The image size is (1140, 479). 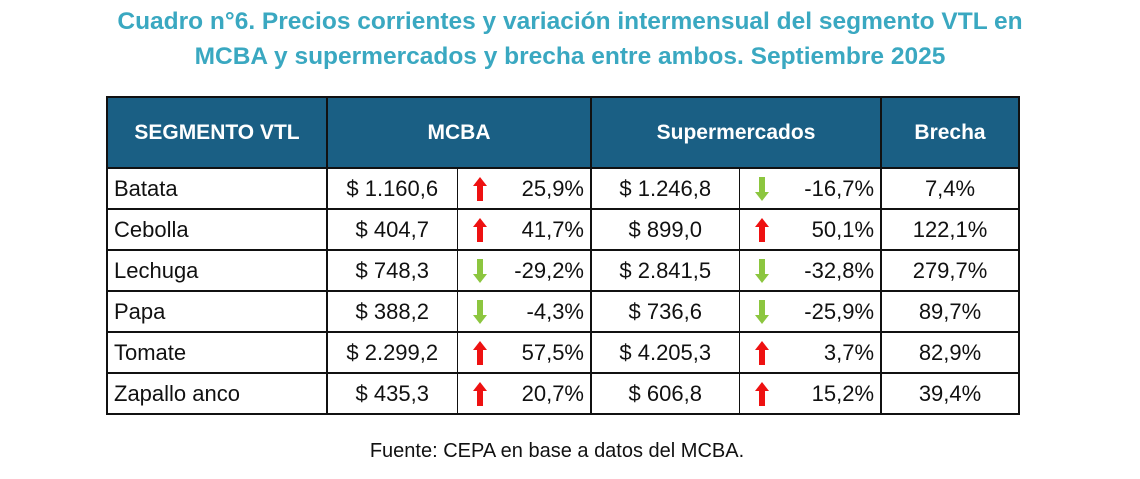 I want to click on mcba-variation-value: -29,2%, so click(x=549, y=270).